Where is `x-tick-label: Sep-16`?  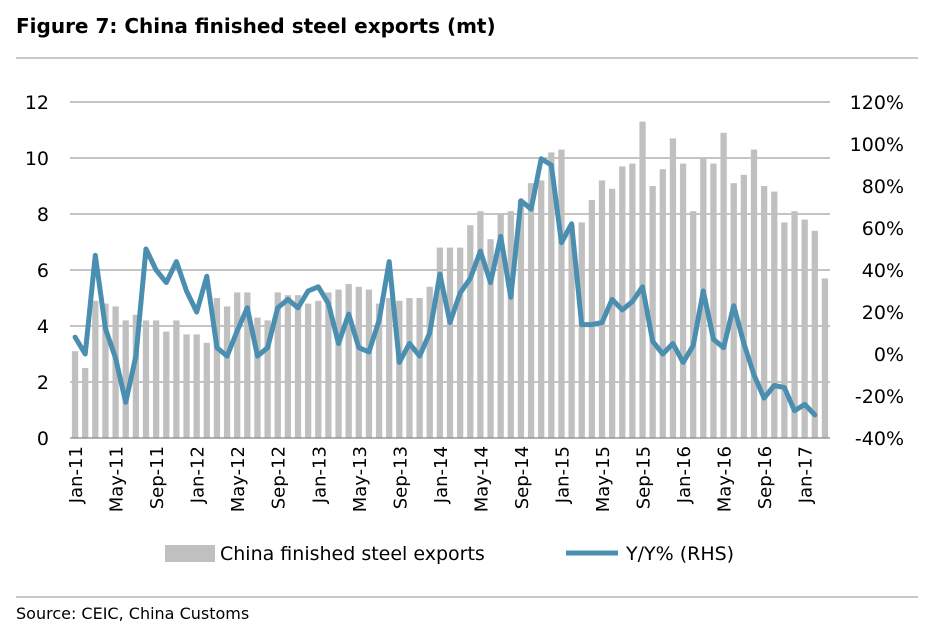 x-tick-label: Sep-16 is located at coordinates (765, 477).